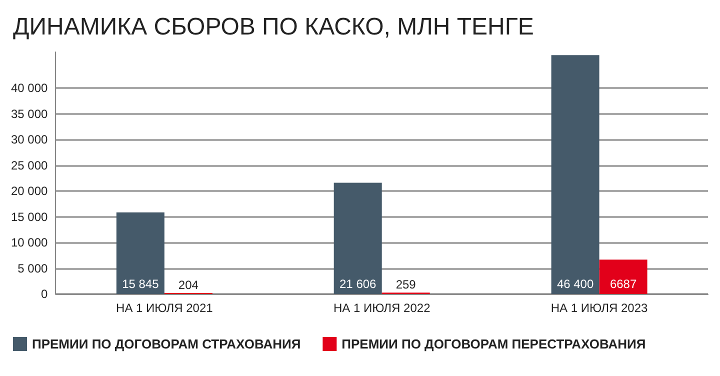 This screenshot has width=720, height=376. Describe the element at coordinates (188, 285) in the screenshot. I see `data-label: 204` at that location.